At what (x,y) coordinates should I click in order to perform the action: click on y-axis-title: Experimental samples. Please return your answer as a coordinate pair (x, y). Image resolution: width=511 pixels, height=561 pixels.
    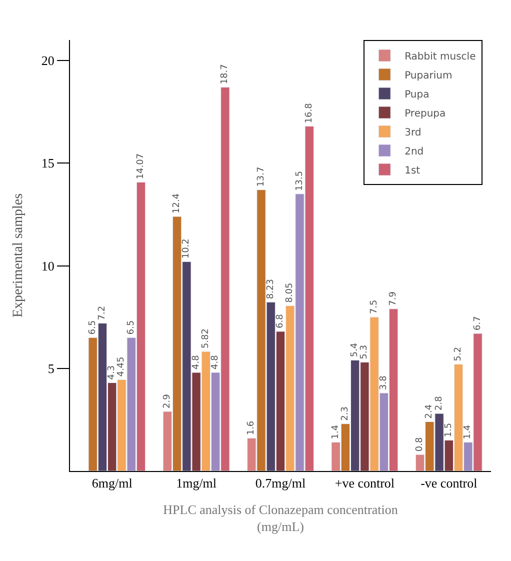
    Looking at the image, I should click on (18, 255).